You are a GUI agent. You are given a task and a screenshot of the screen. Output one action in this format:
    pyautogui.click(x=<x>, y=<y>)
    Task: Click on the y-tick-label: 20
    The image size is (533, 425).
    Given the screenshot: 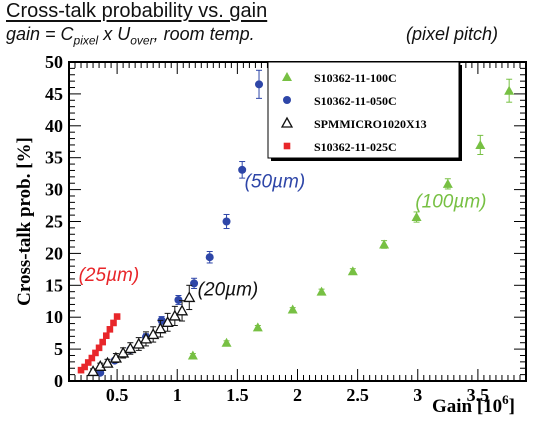 What is the action you would take?
    pyautogui.click(x=54, y=253)
    